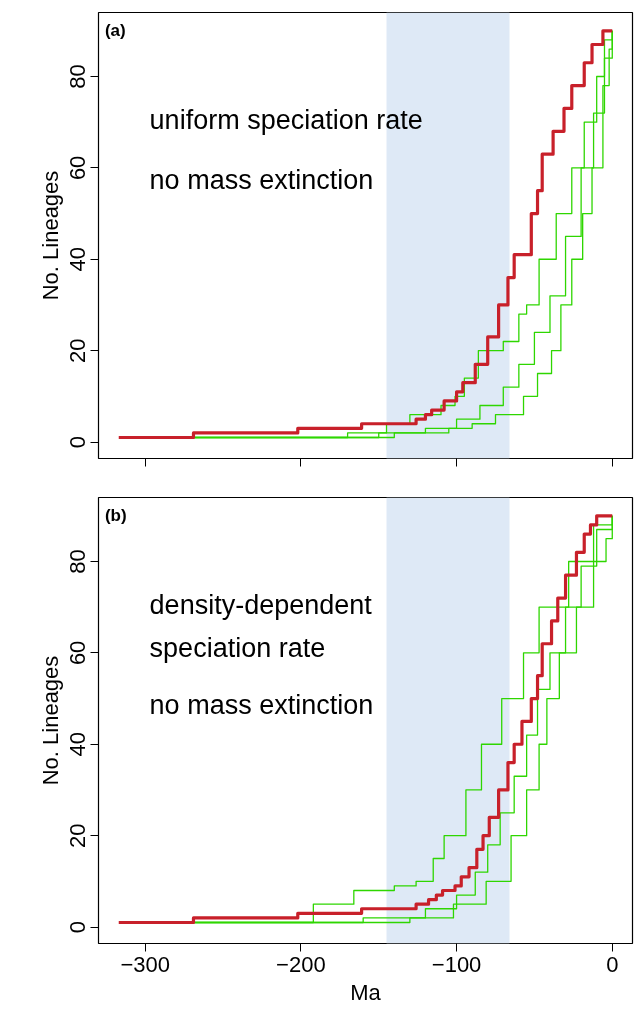 This screenshot has width=638, height=1035. Describe the element at coordinates (456, 964) in the screenshot. I see `x-tick-label: −100` at that location.